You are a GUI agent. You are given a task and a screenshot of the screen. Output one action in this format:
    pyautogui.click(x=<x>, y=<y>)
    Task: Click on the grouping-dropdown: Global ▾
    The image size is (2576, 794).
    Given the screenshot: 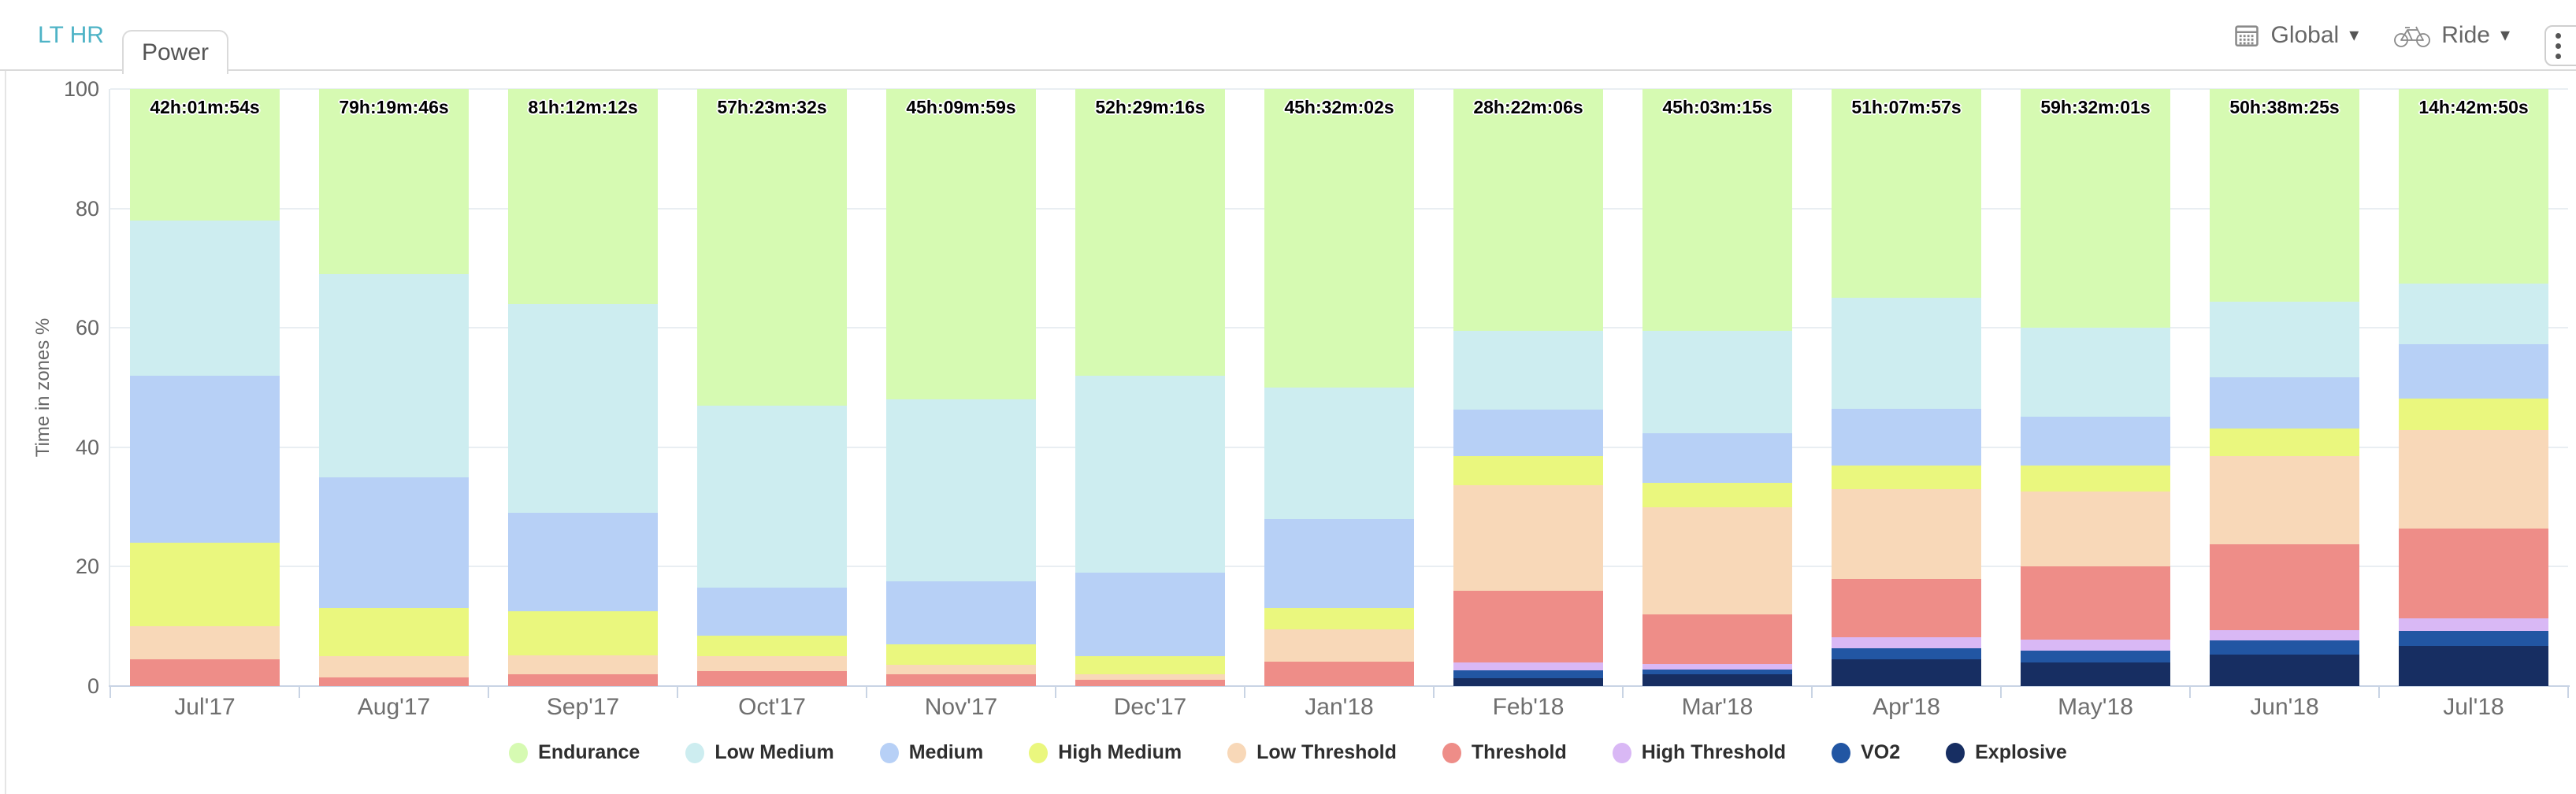 What is the action you would take?
    pyautogui.click(x=2296, y=35)
    